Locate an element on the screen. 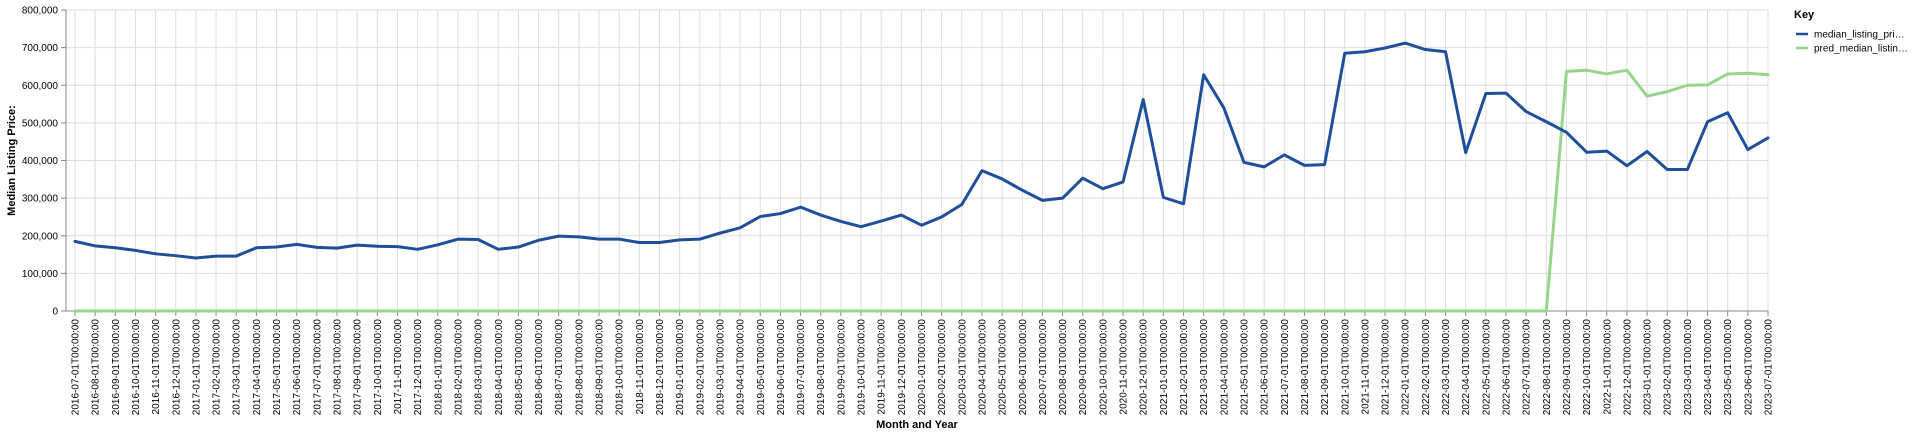 The height and width of the screenshot is (434, 1920). x-tick-label: 2023-05-01T00:00:00 is located at coordinates (1728, 367).